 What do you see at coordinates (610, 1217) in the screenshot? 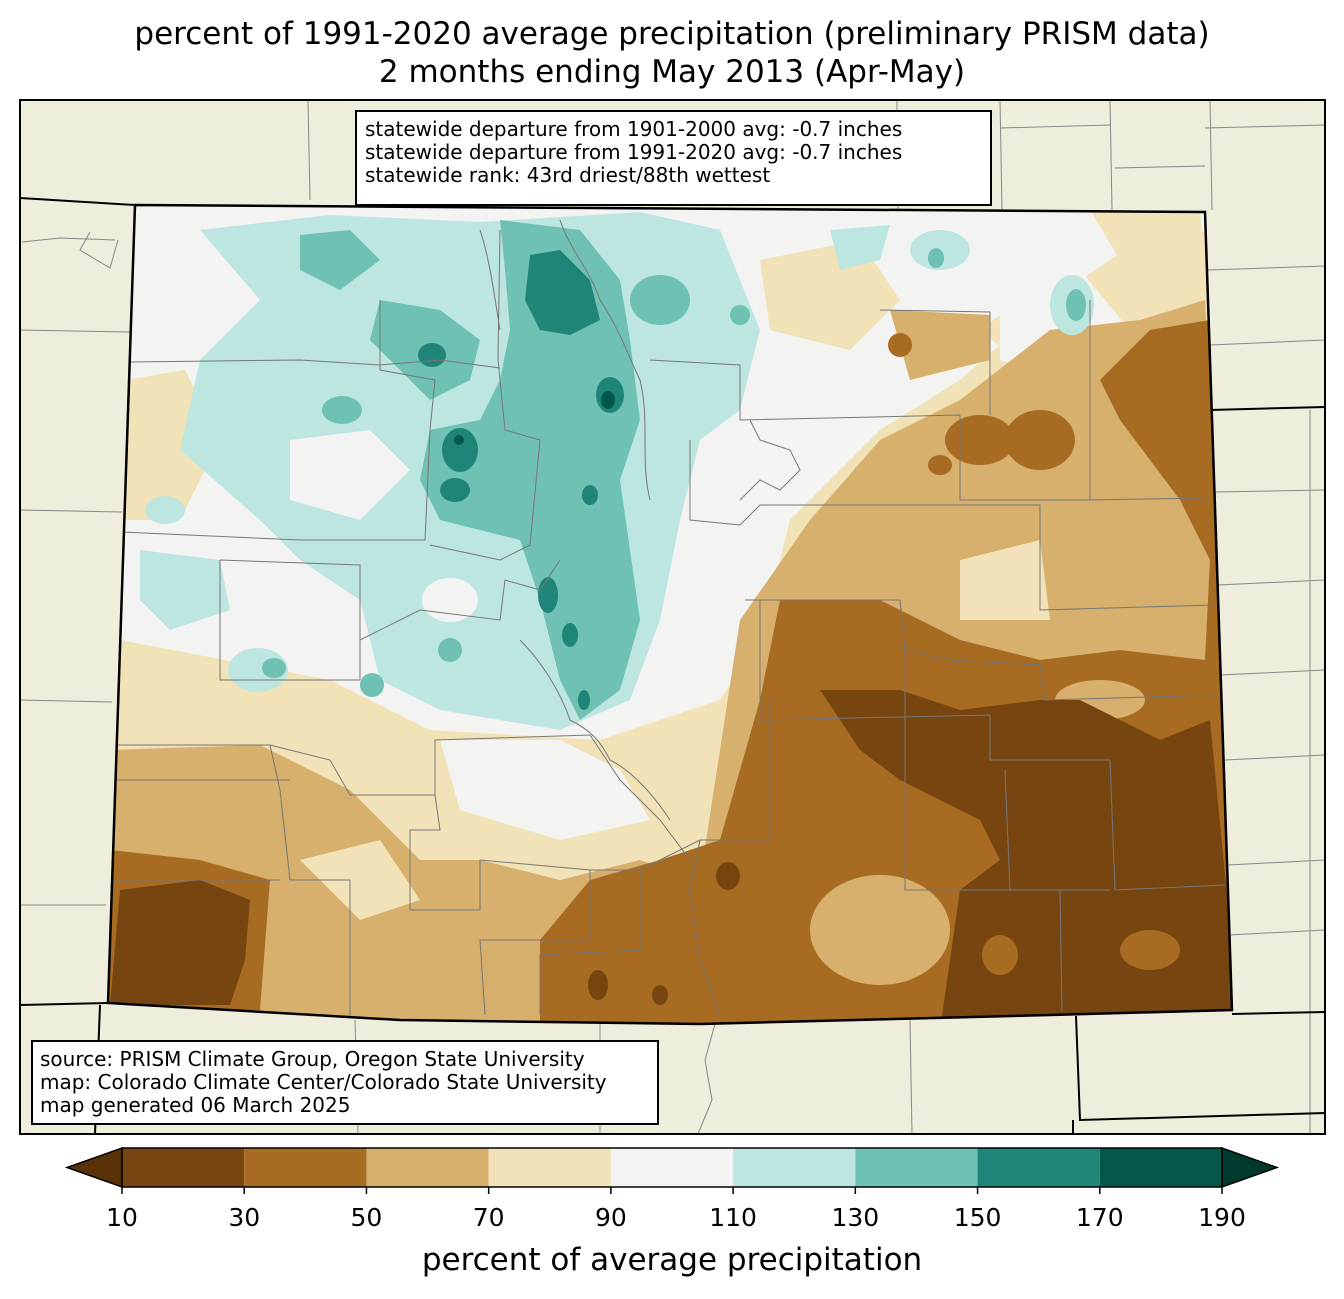
I see `colorbar-tick-label: 90` at bounding box center [610, 1217].